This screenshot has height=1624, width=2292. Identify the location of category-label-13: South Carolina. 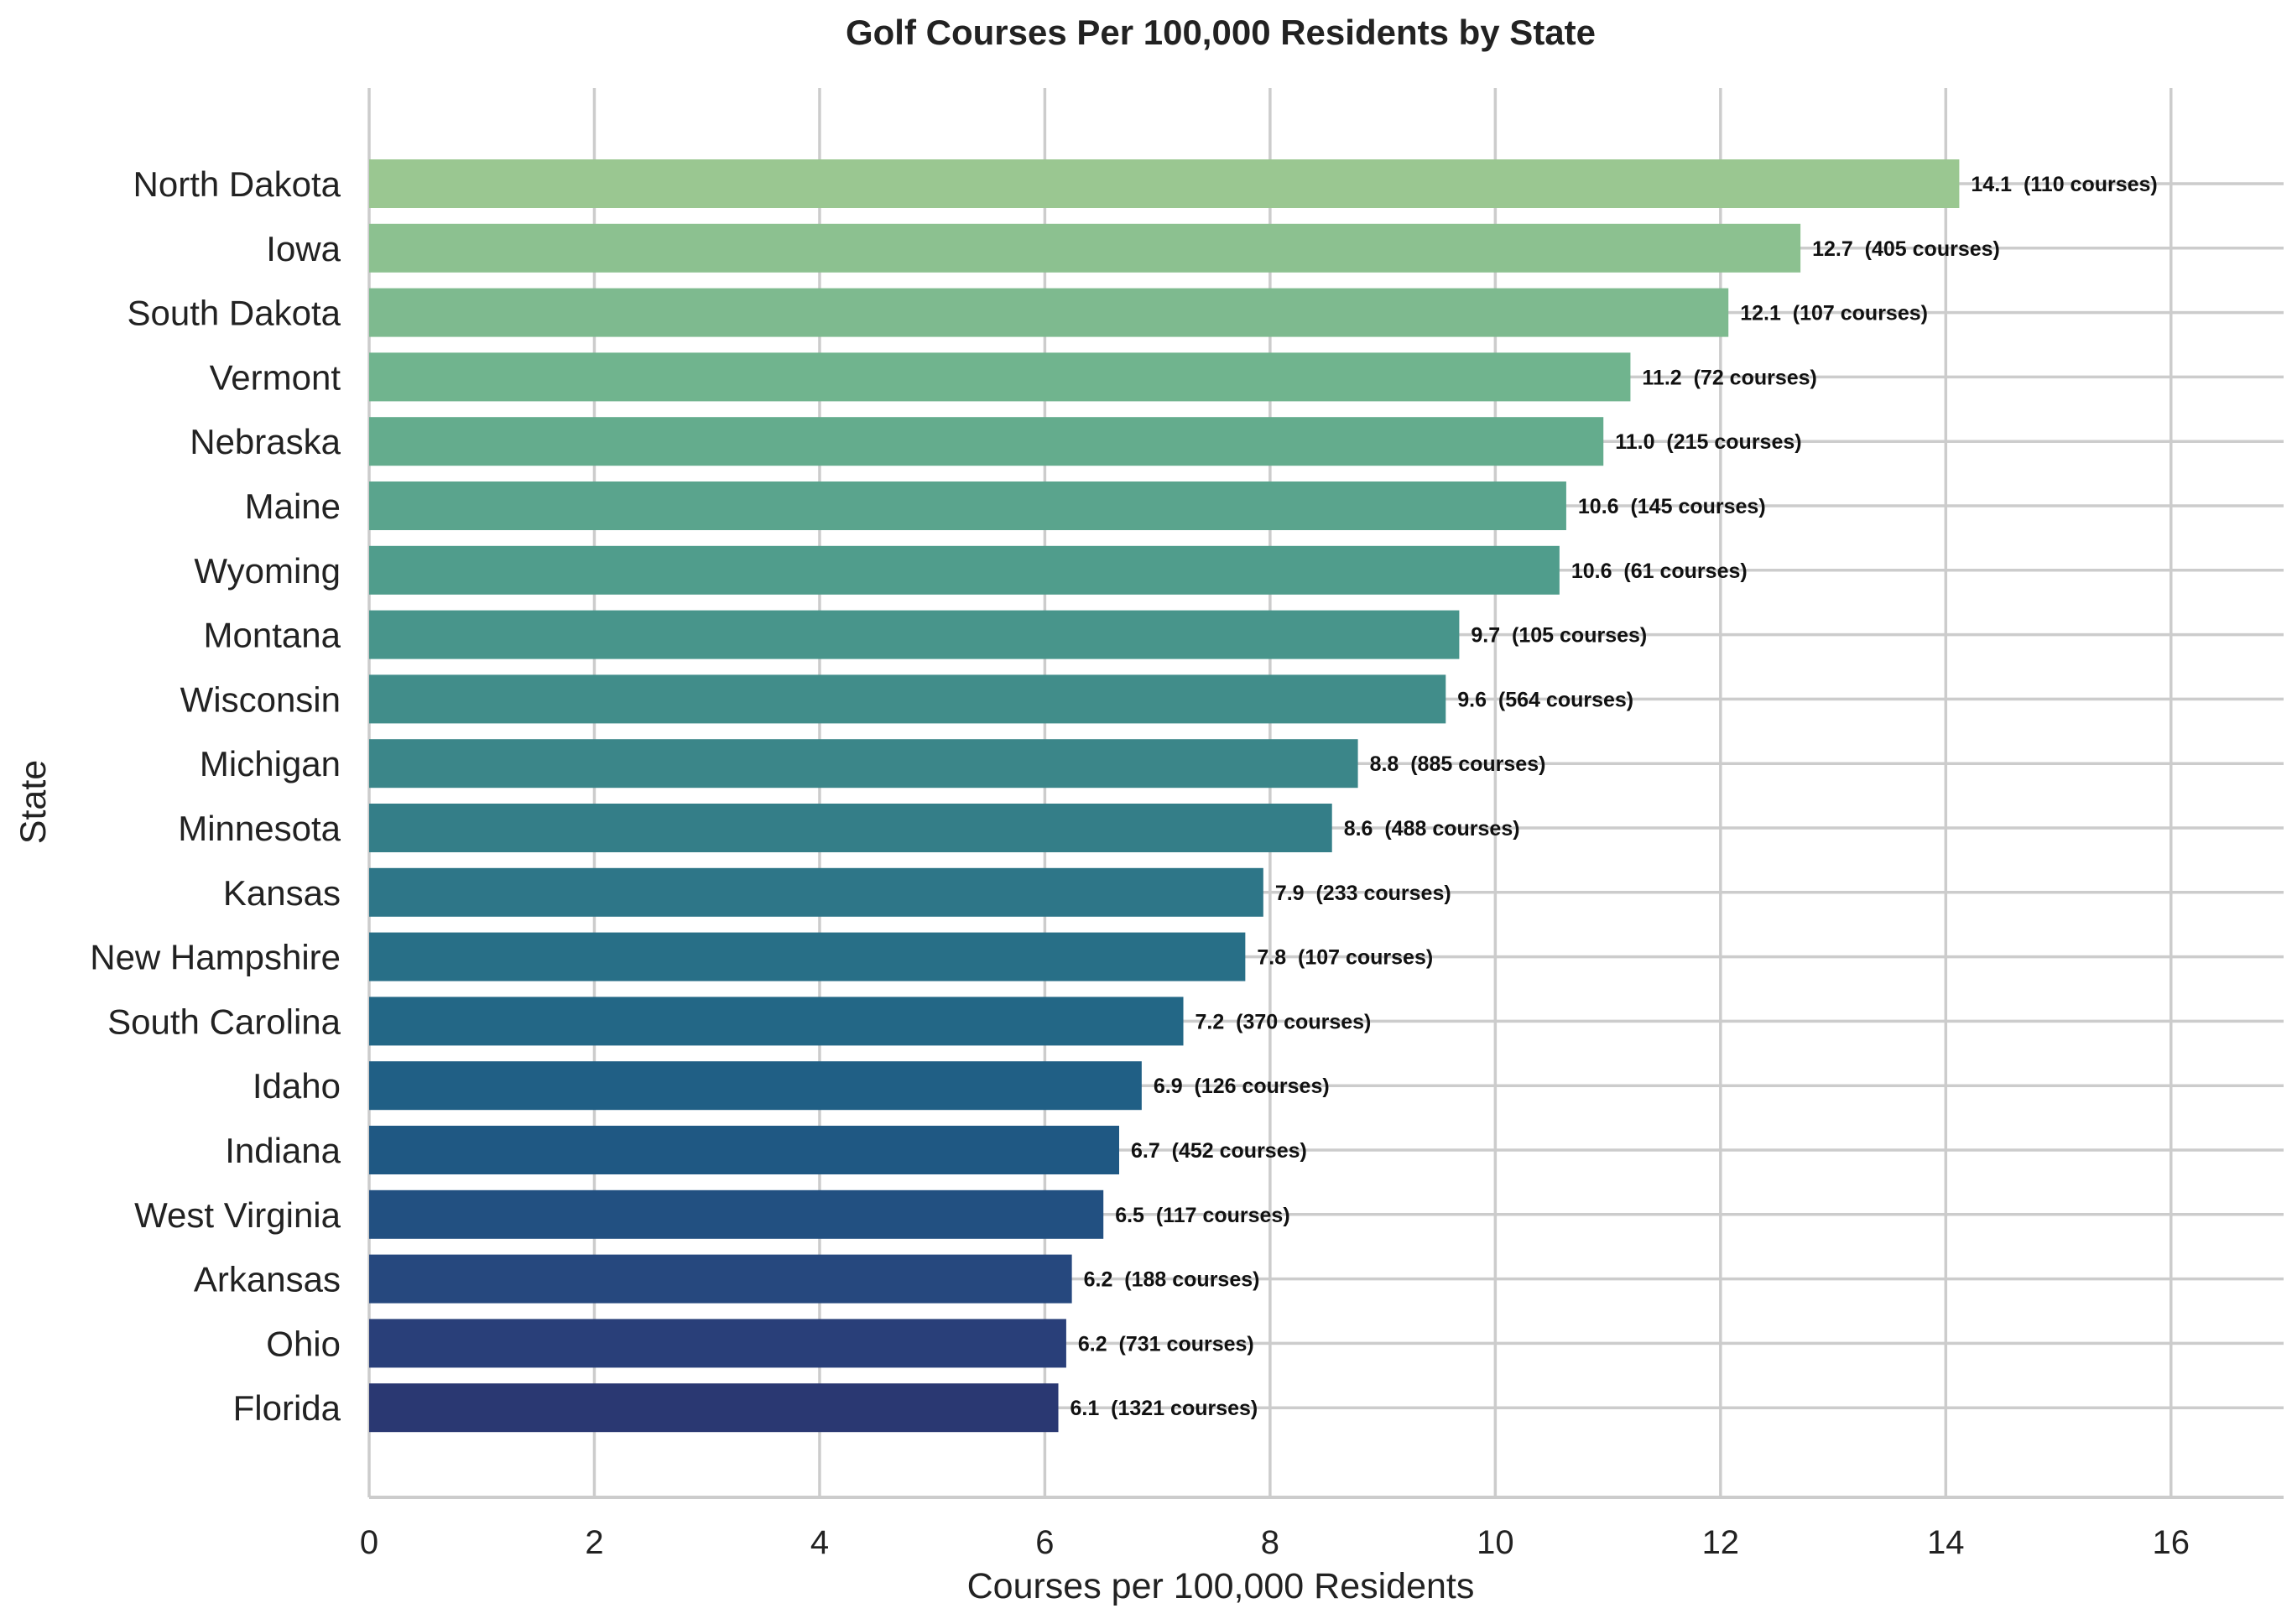
(224, 1021).